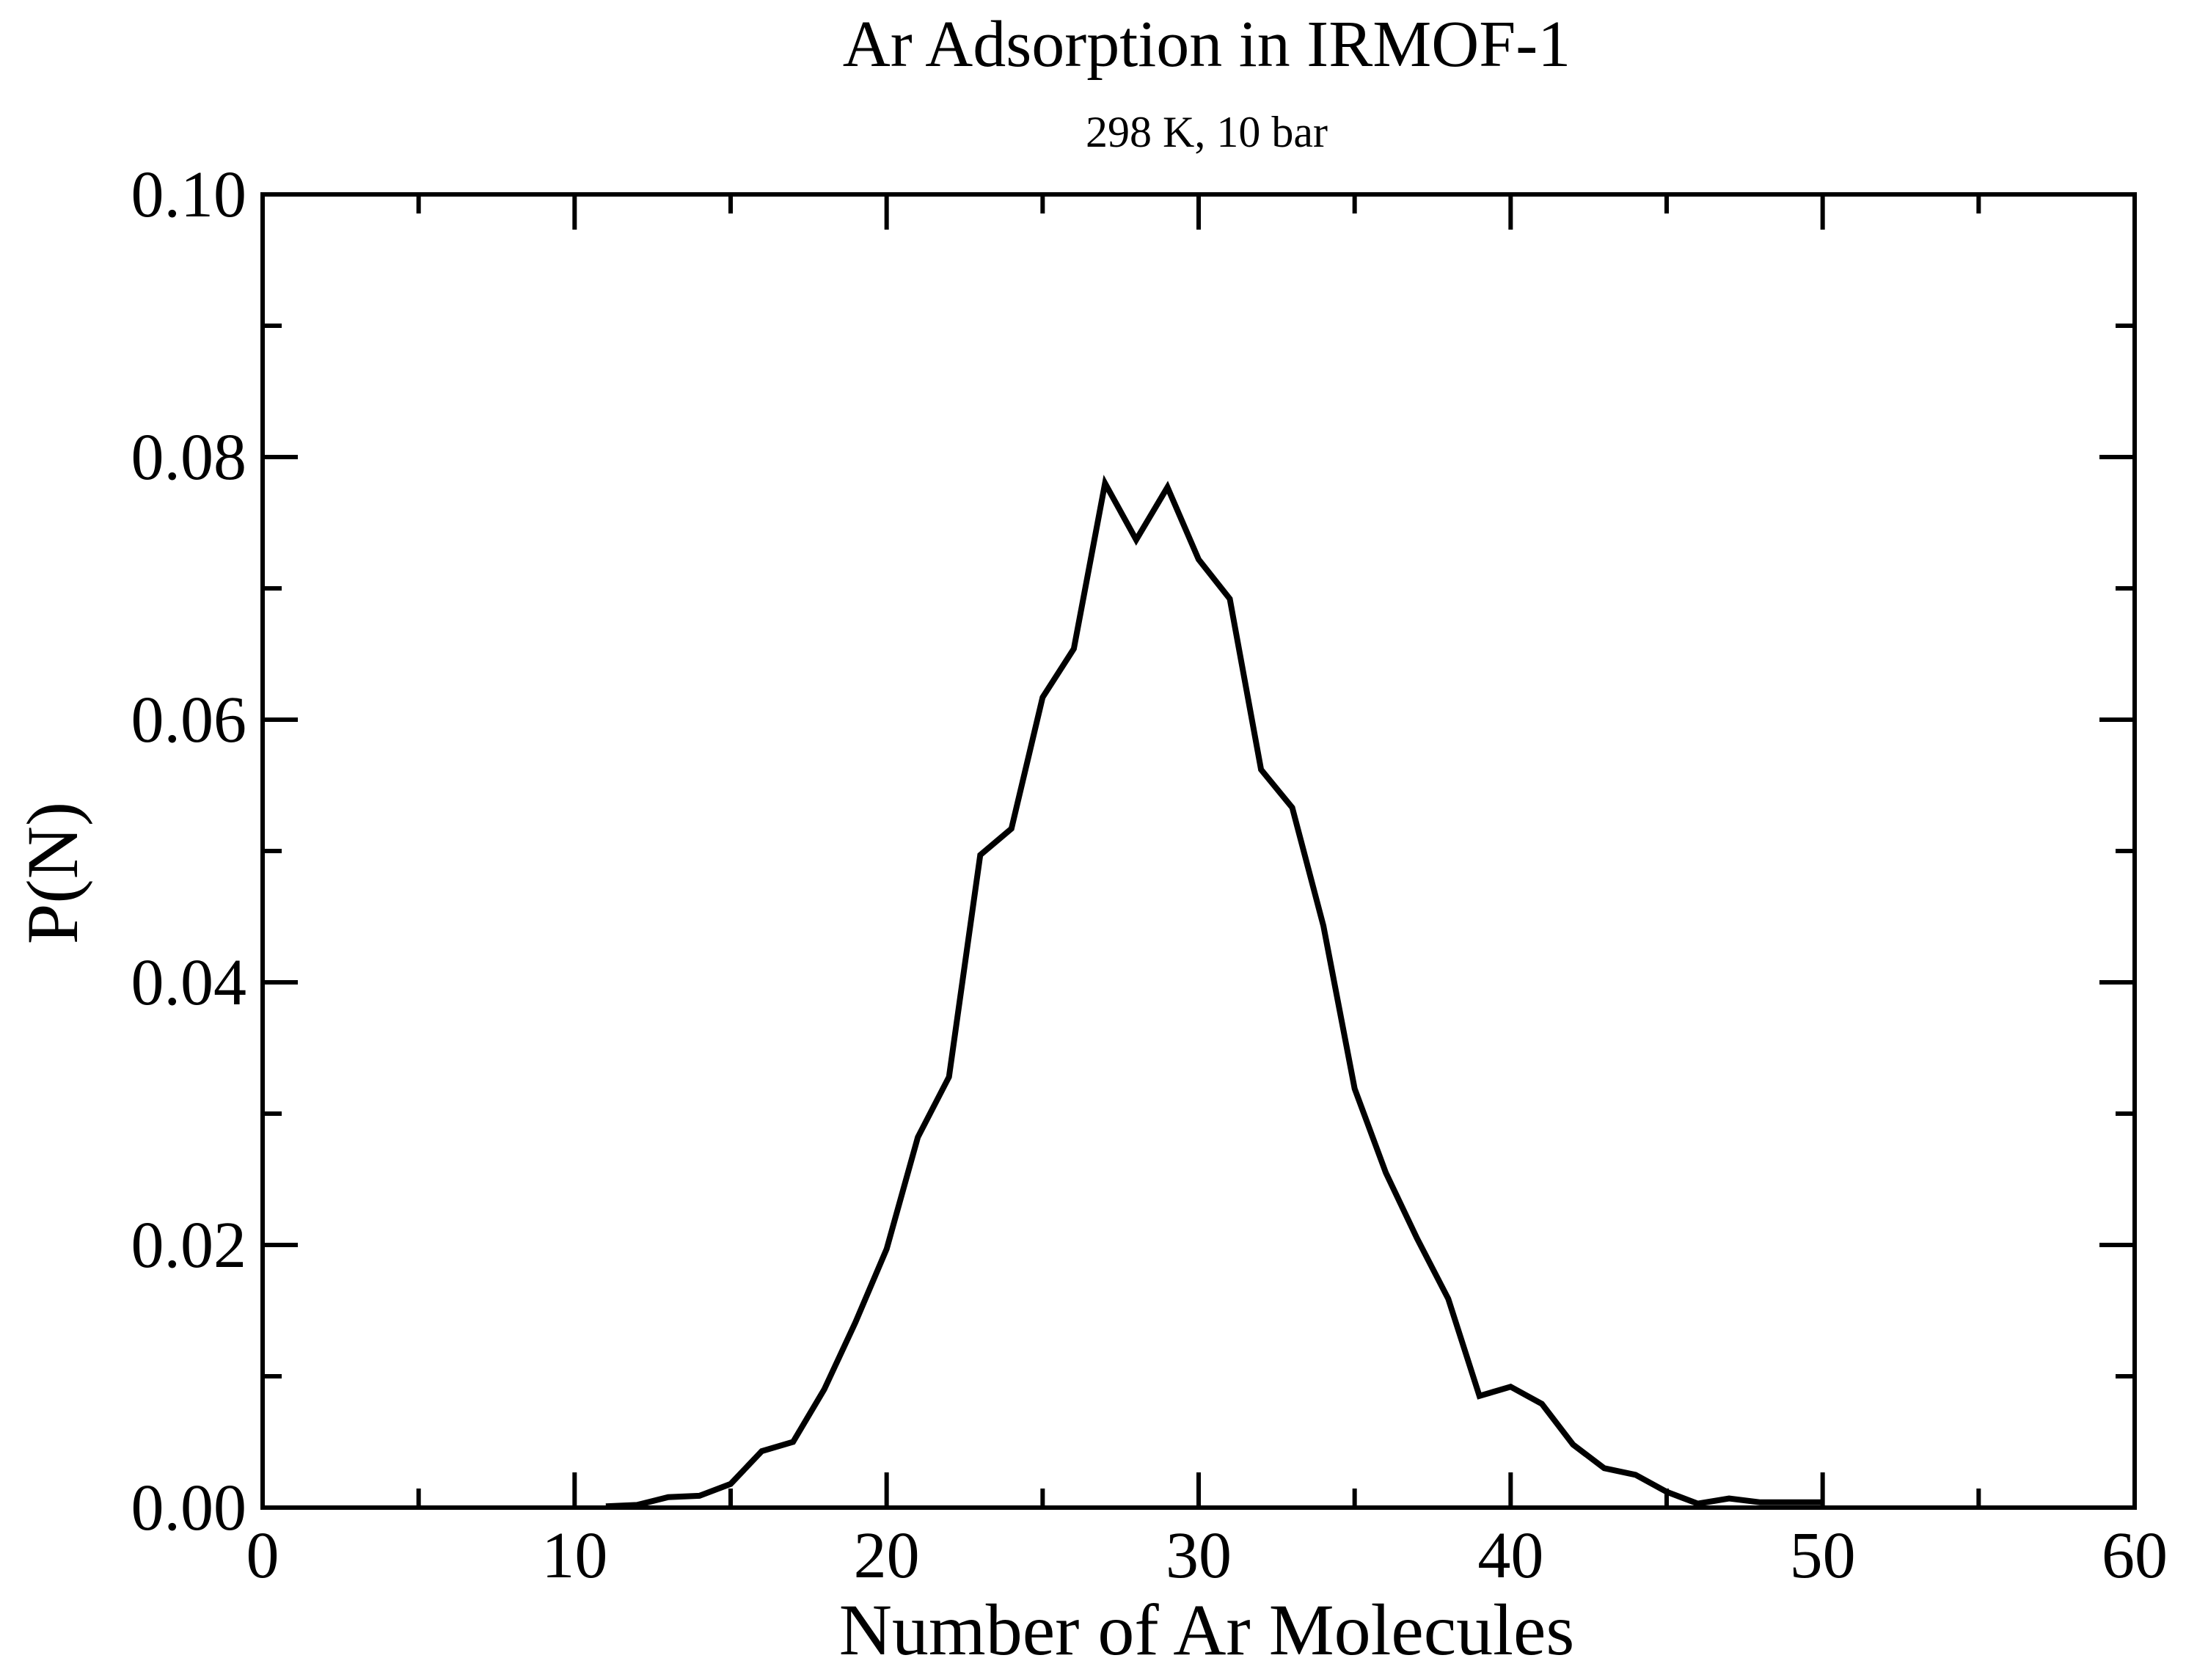 This screenshot has height=1680, width=2186. What do you see at coordinates (52, 873) in the screenshot?
I see `y-axis-label: P(N)` at bounding box center [52, 873].